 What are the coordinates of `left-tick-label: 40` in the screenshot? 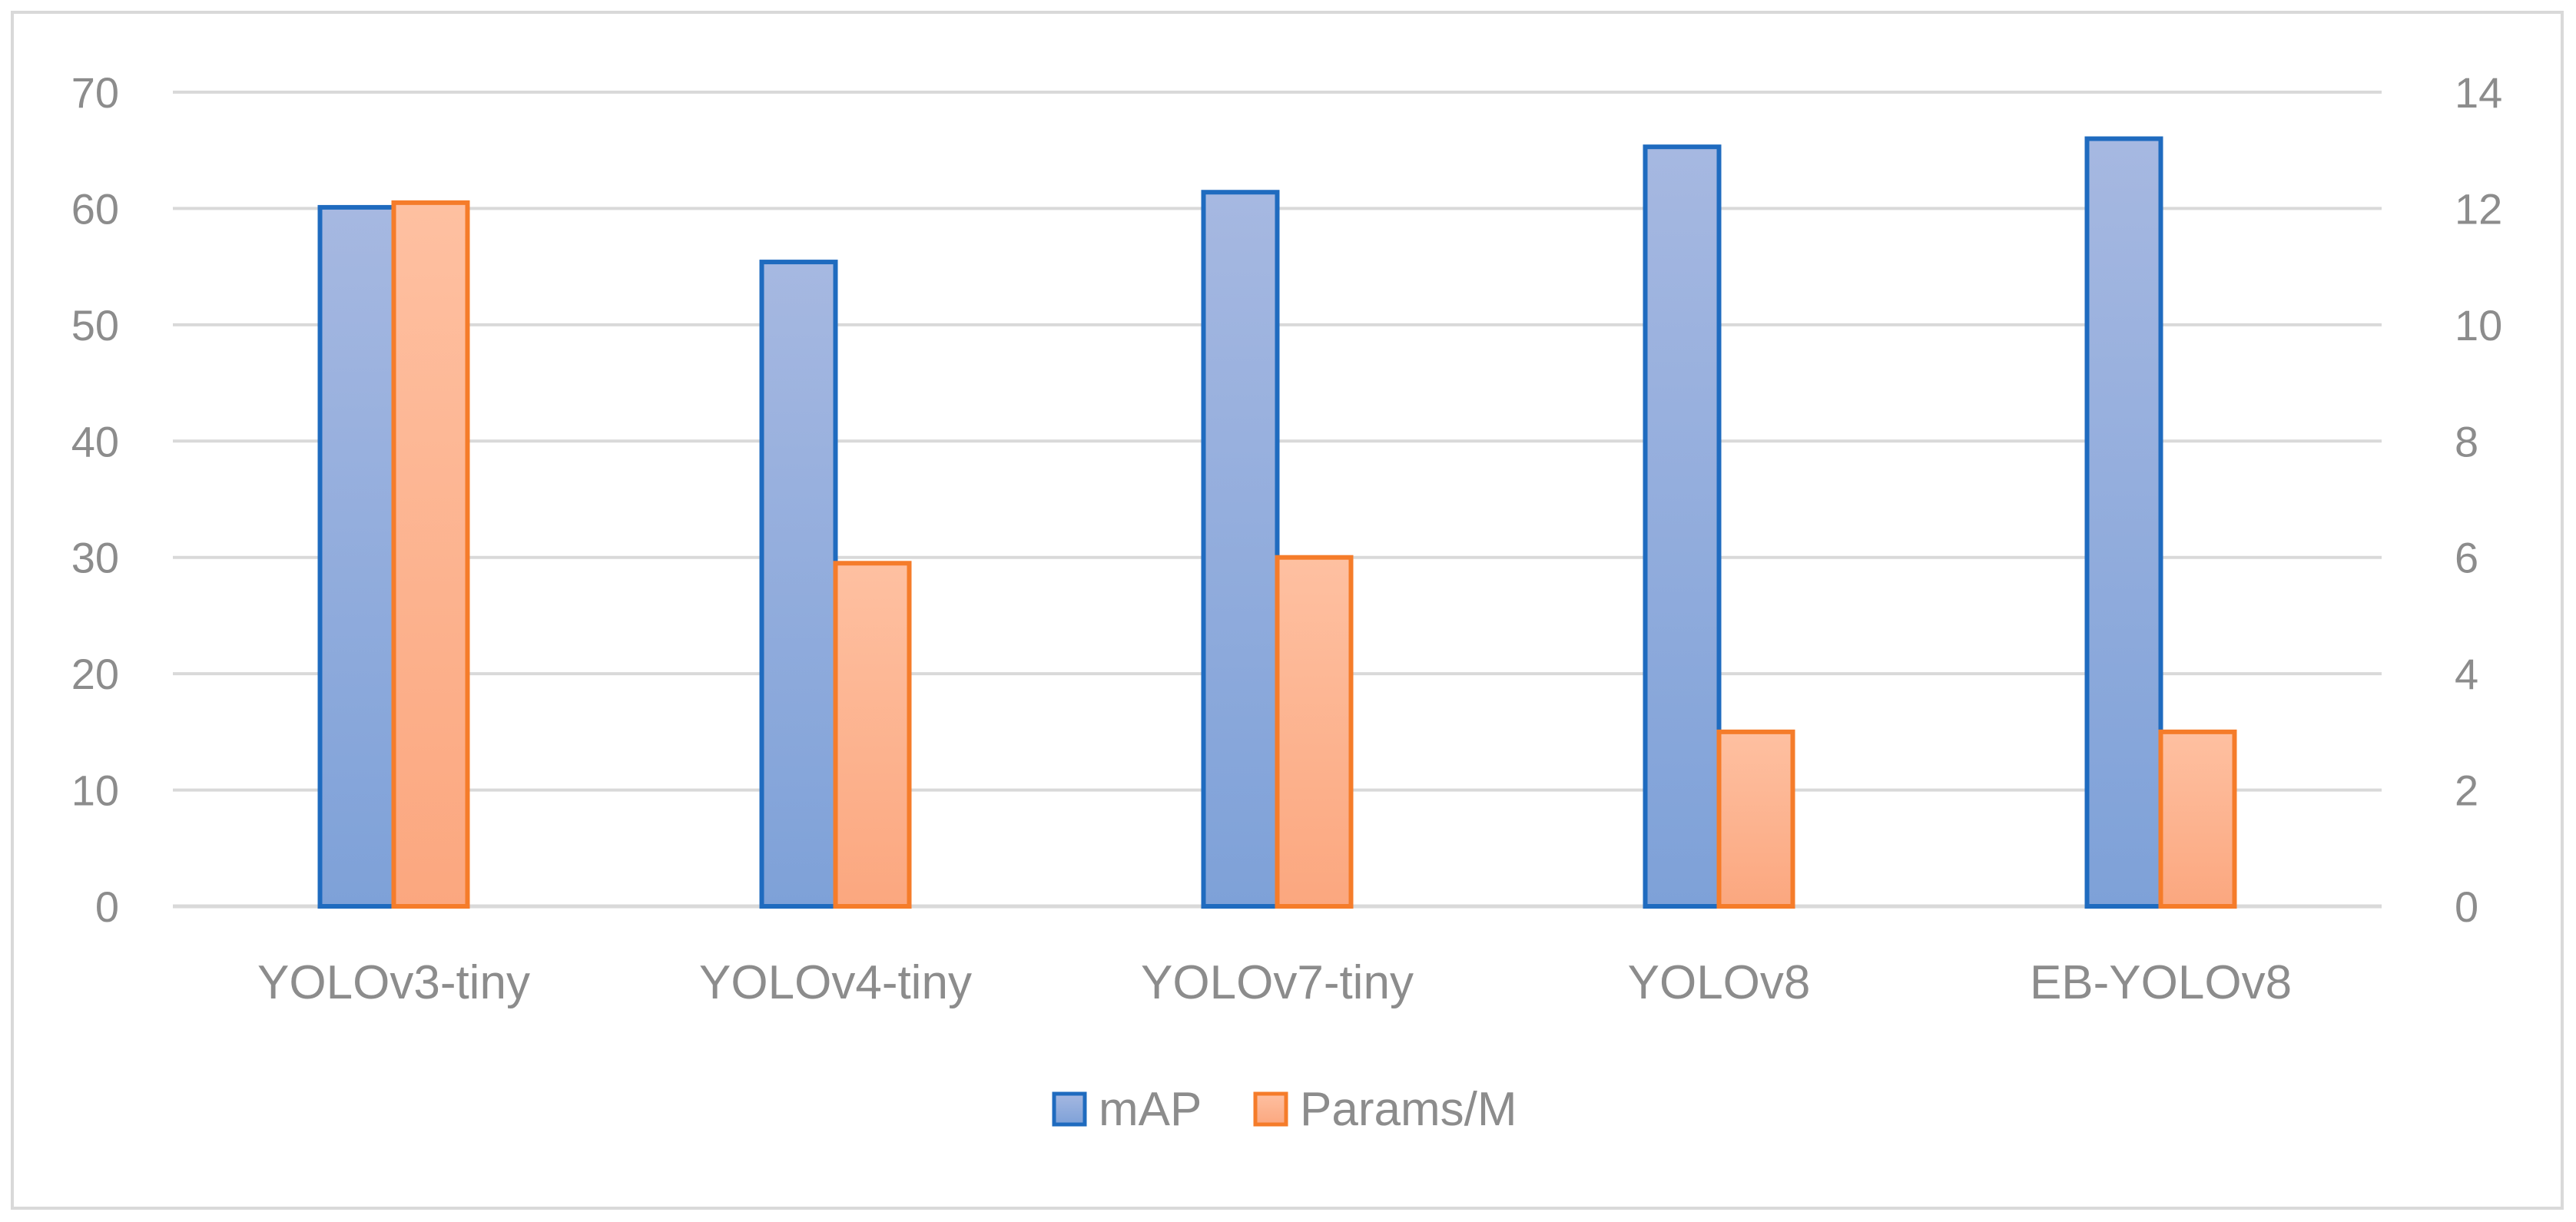 It's located at (95, 441).